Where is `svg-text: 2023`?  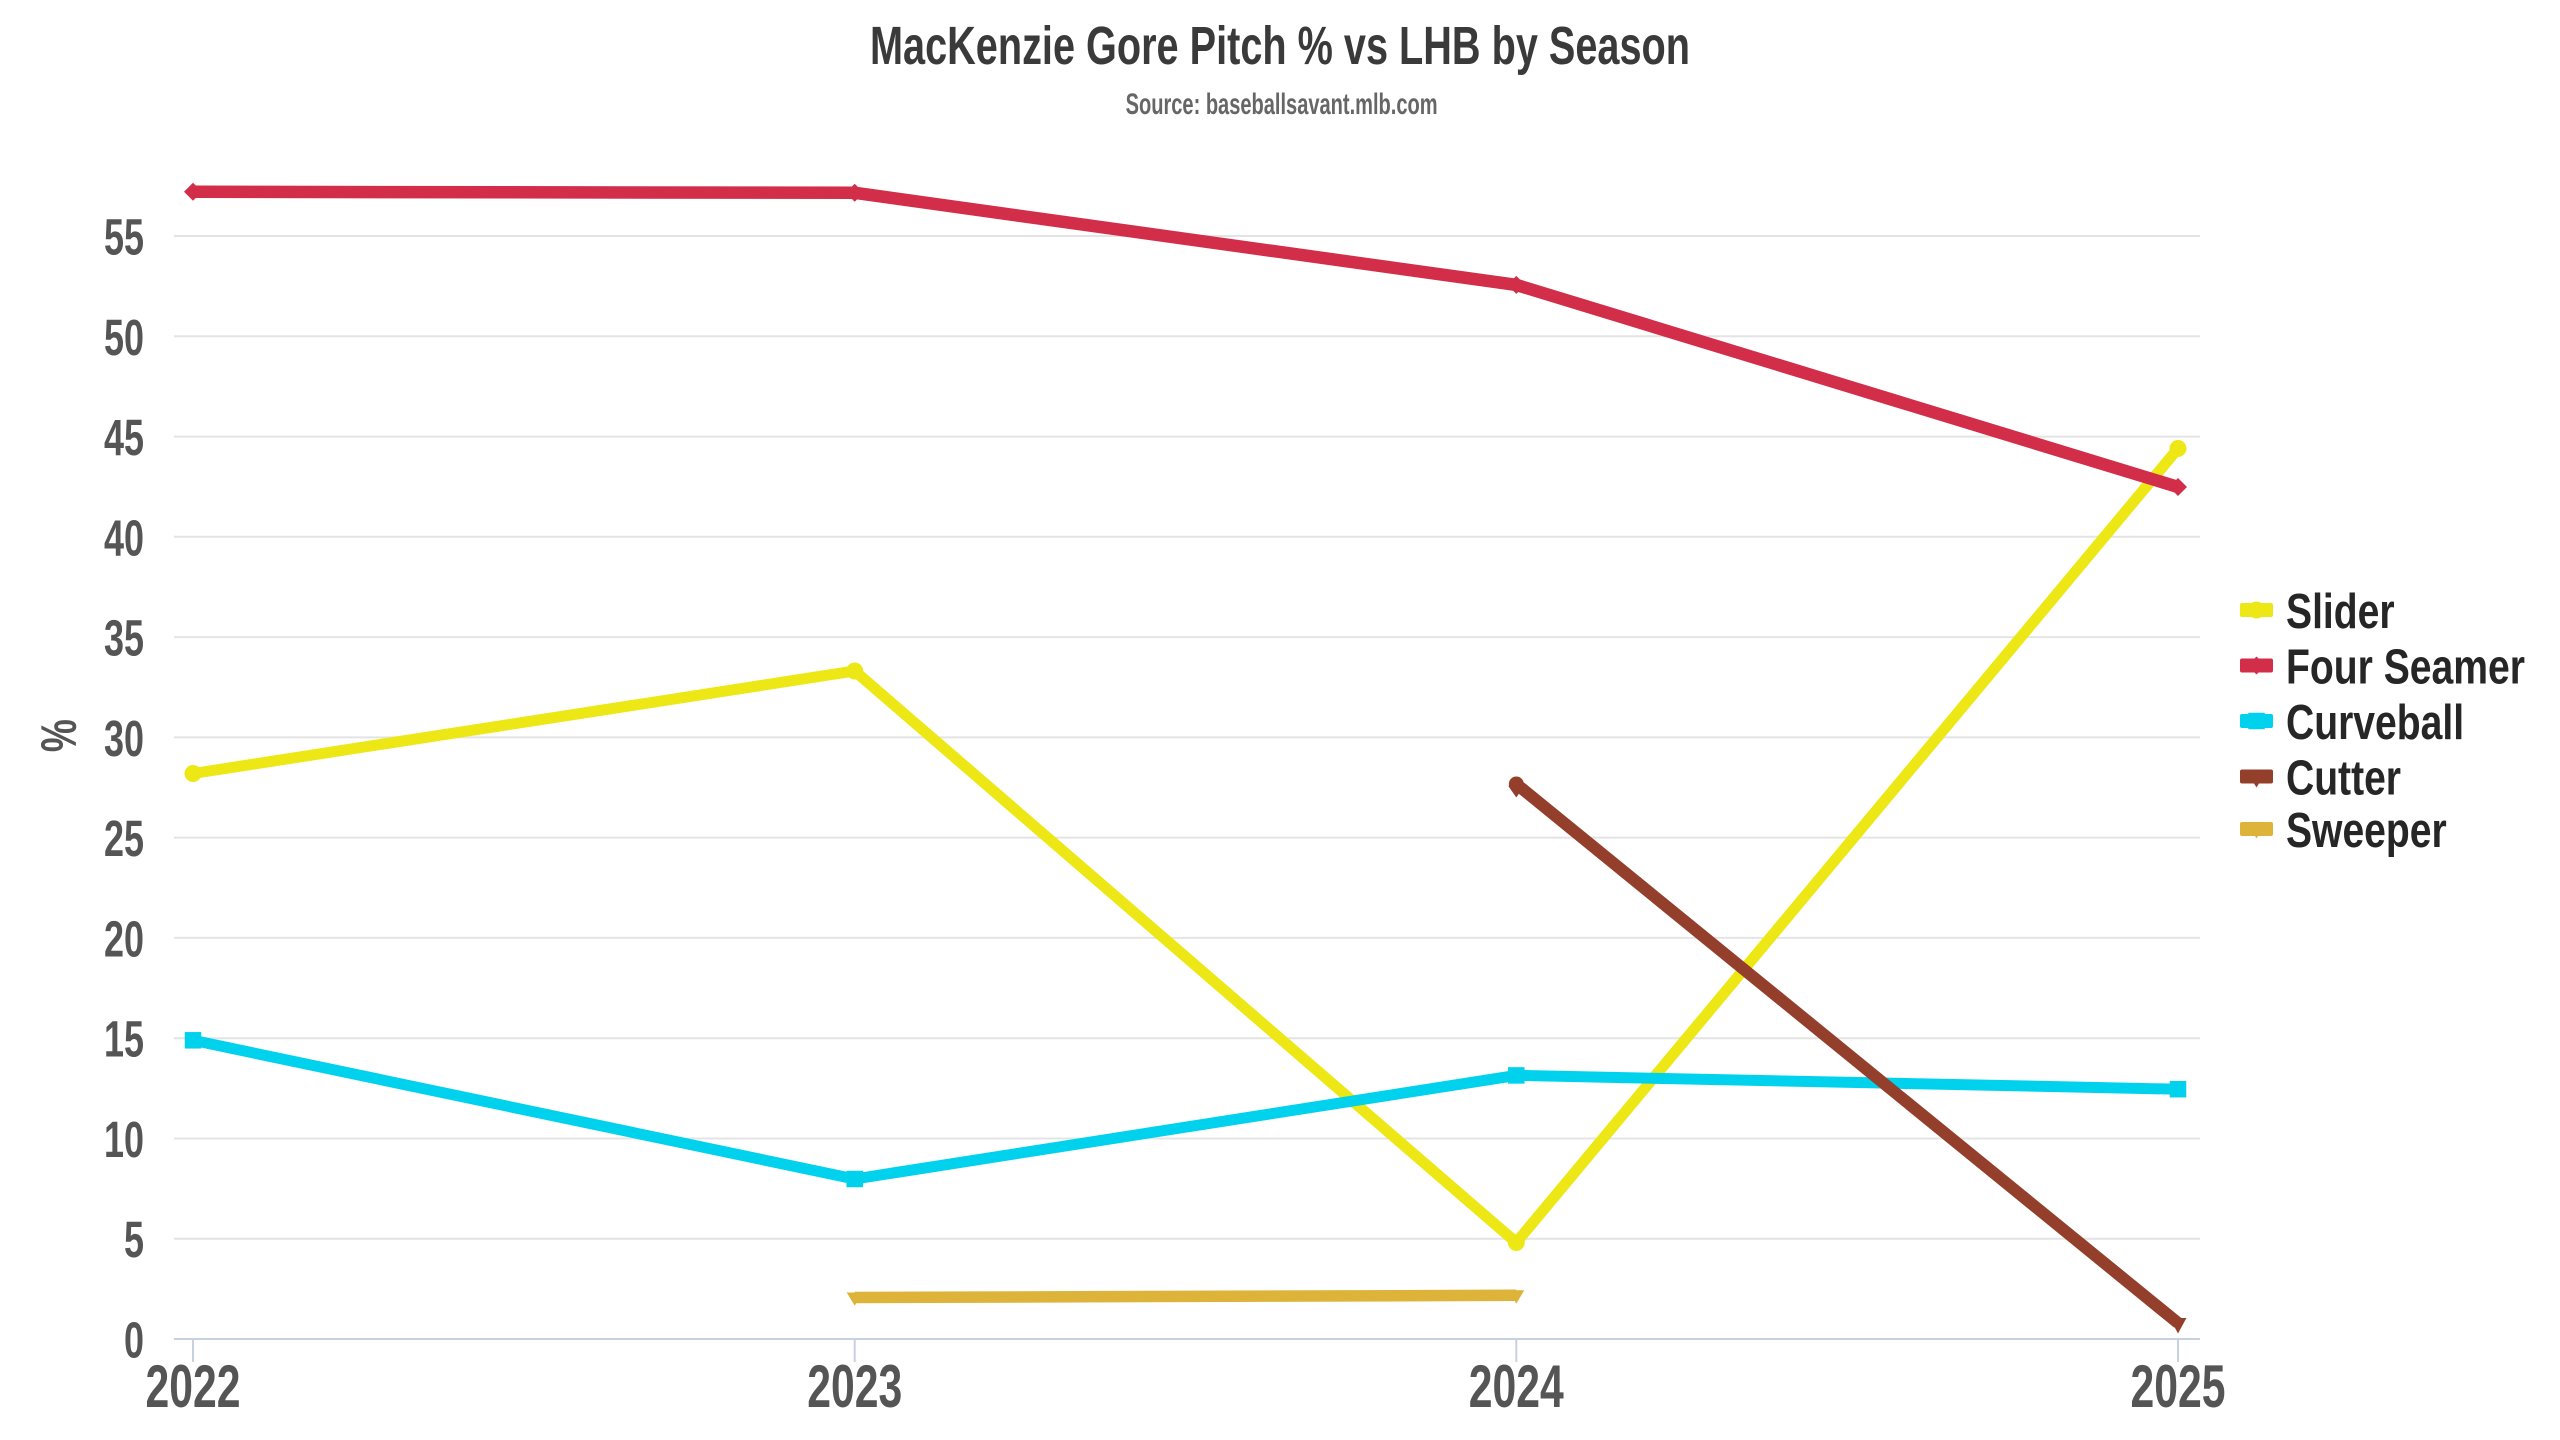
svg-text: 2023 is located at coordinates (854, 1386).